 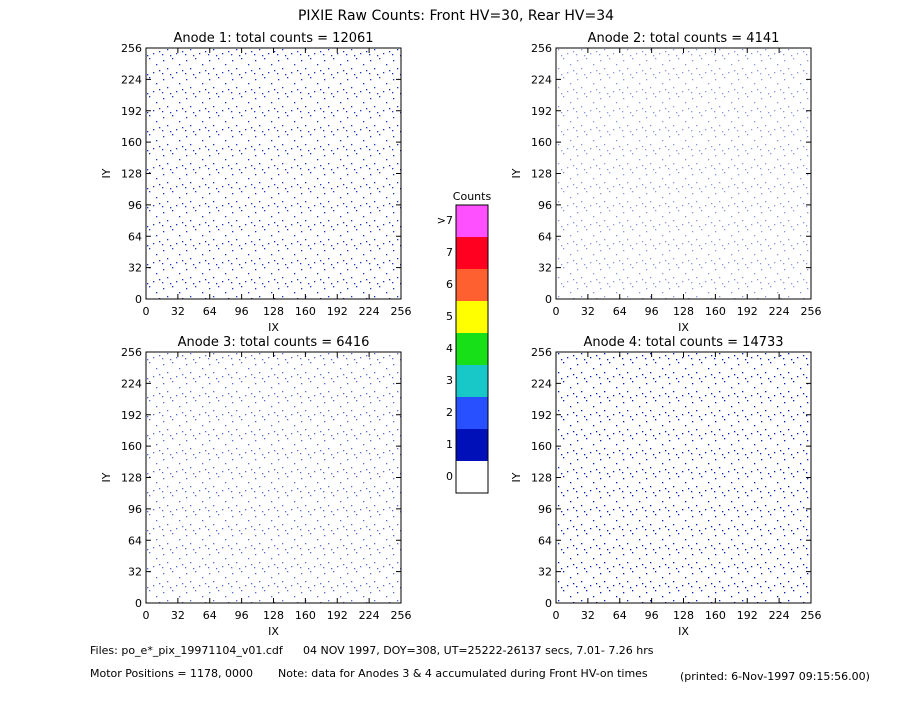 What do you see at coordinates (449, 348) in the screenshot?
I see `colorbar-label: 4` at bounding box center [449, 348].